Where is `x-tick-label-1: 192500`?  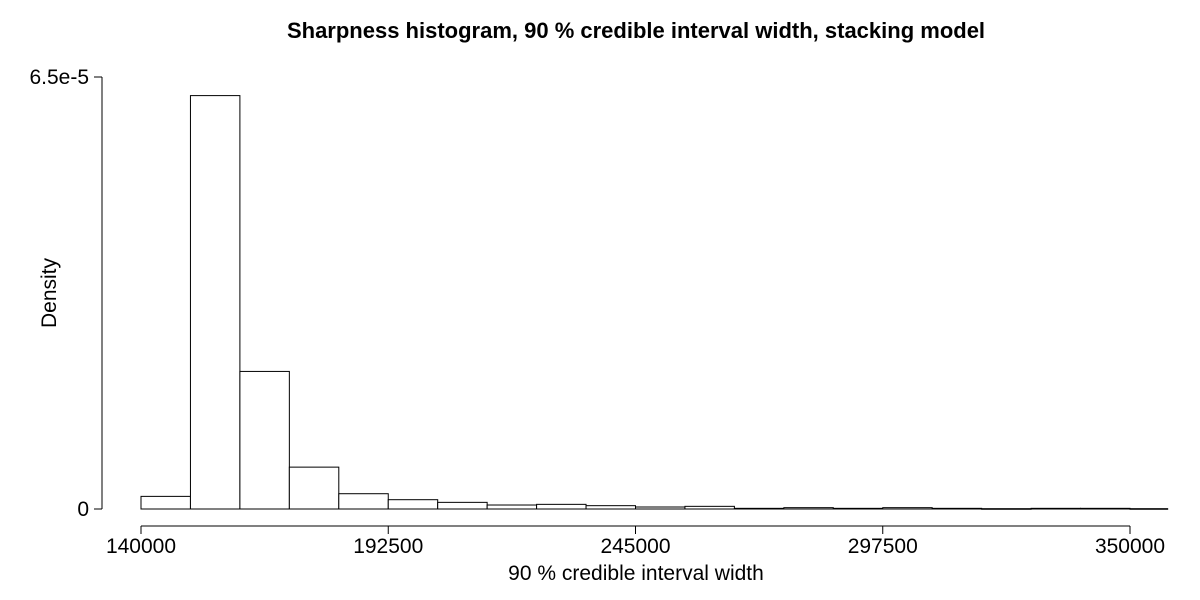
x-tick-label-1: 192500 is located at coordinates (388, 546).